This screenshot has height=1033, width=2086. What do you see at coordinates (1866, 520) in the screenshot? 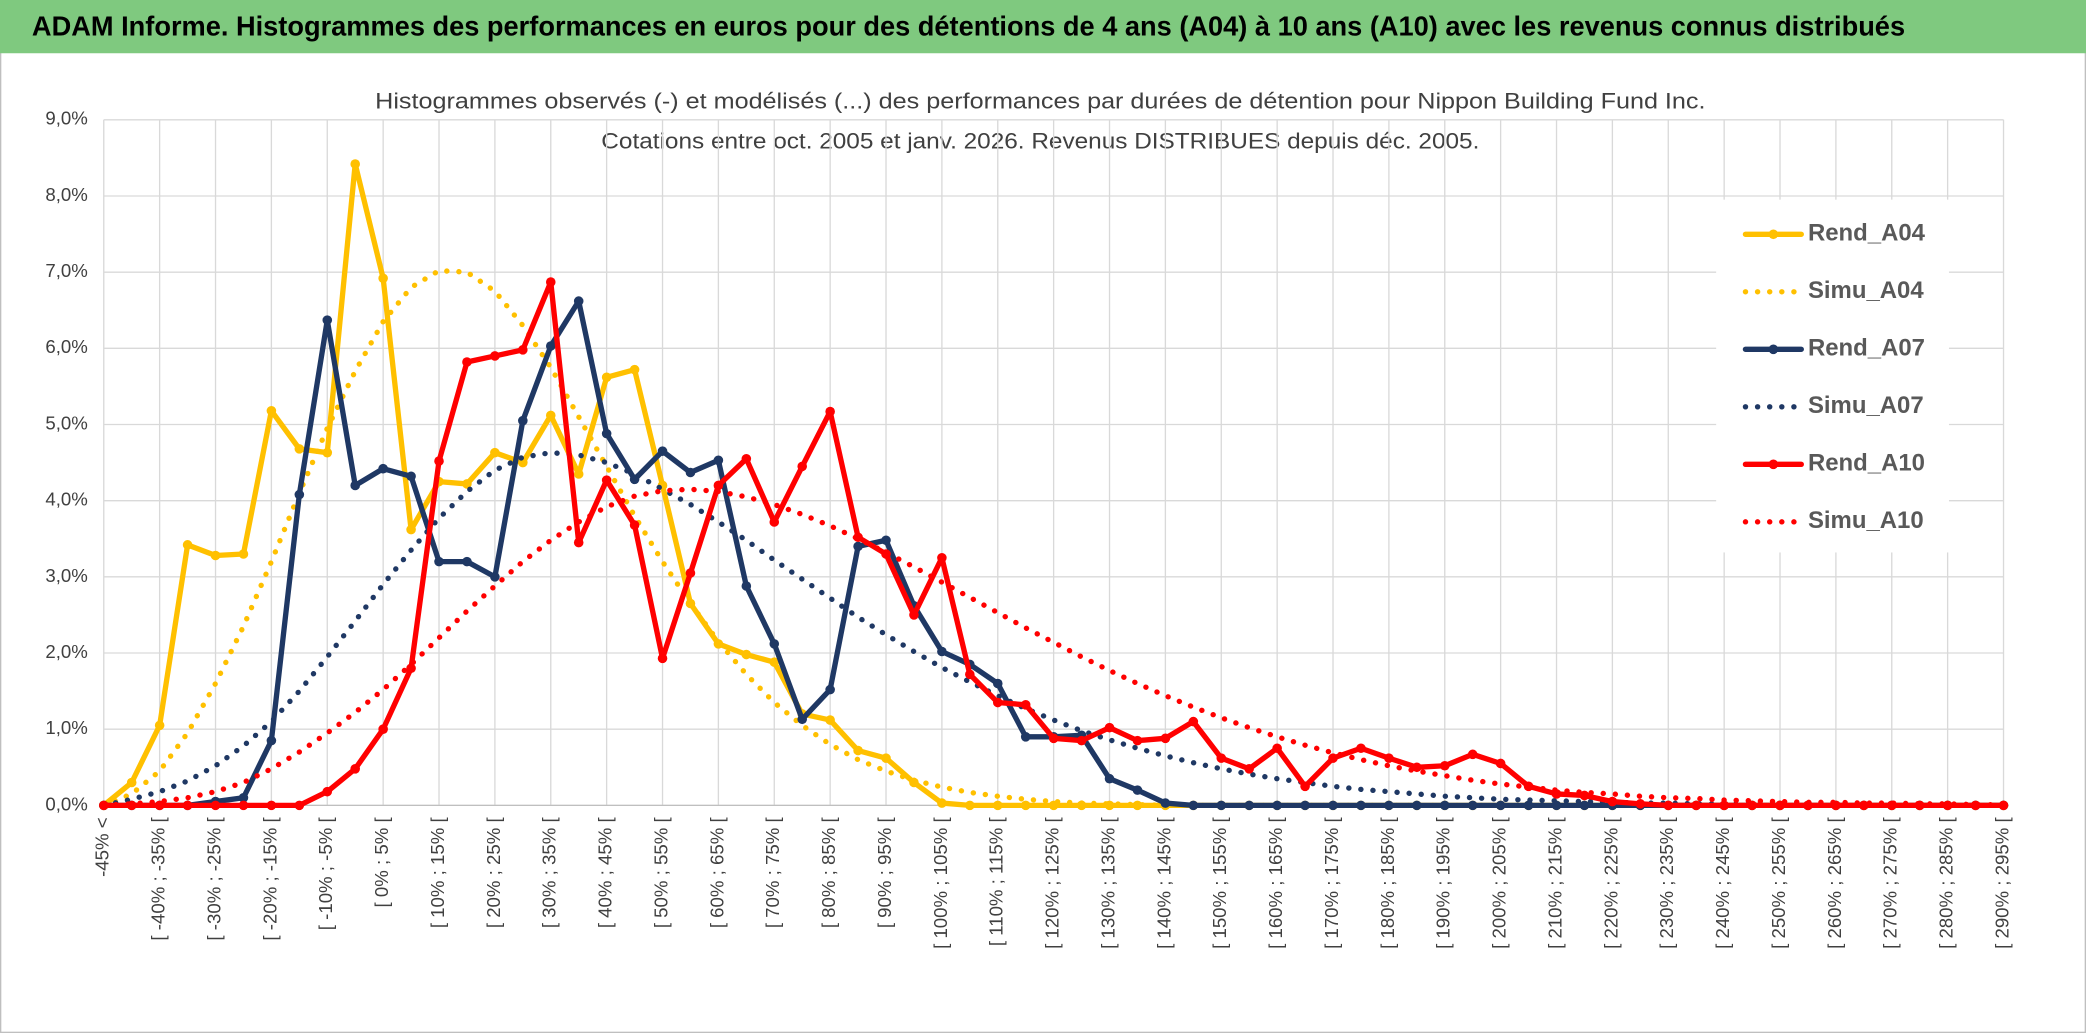
I see `legend-label: Simu_A10` at bounding box center [1866, 520].